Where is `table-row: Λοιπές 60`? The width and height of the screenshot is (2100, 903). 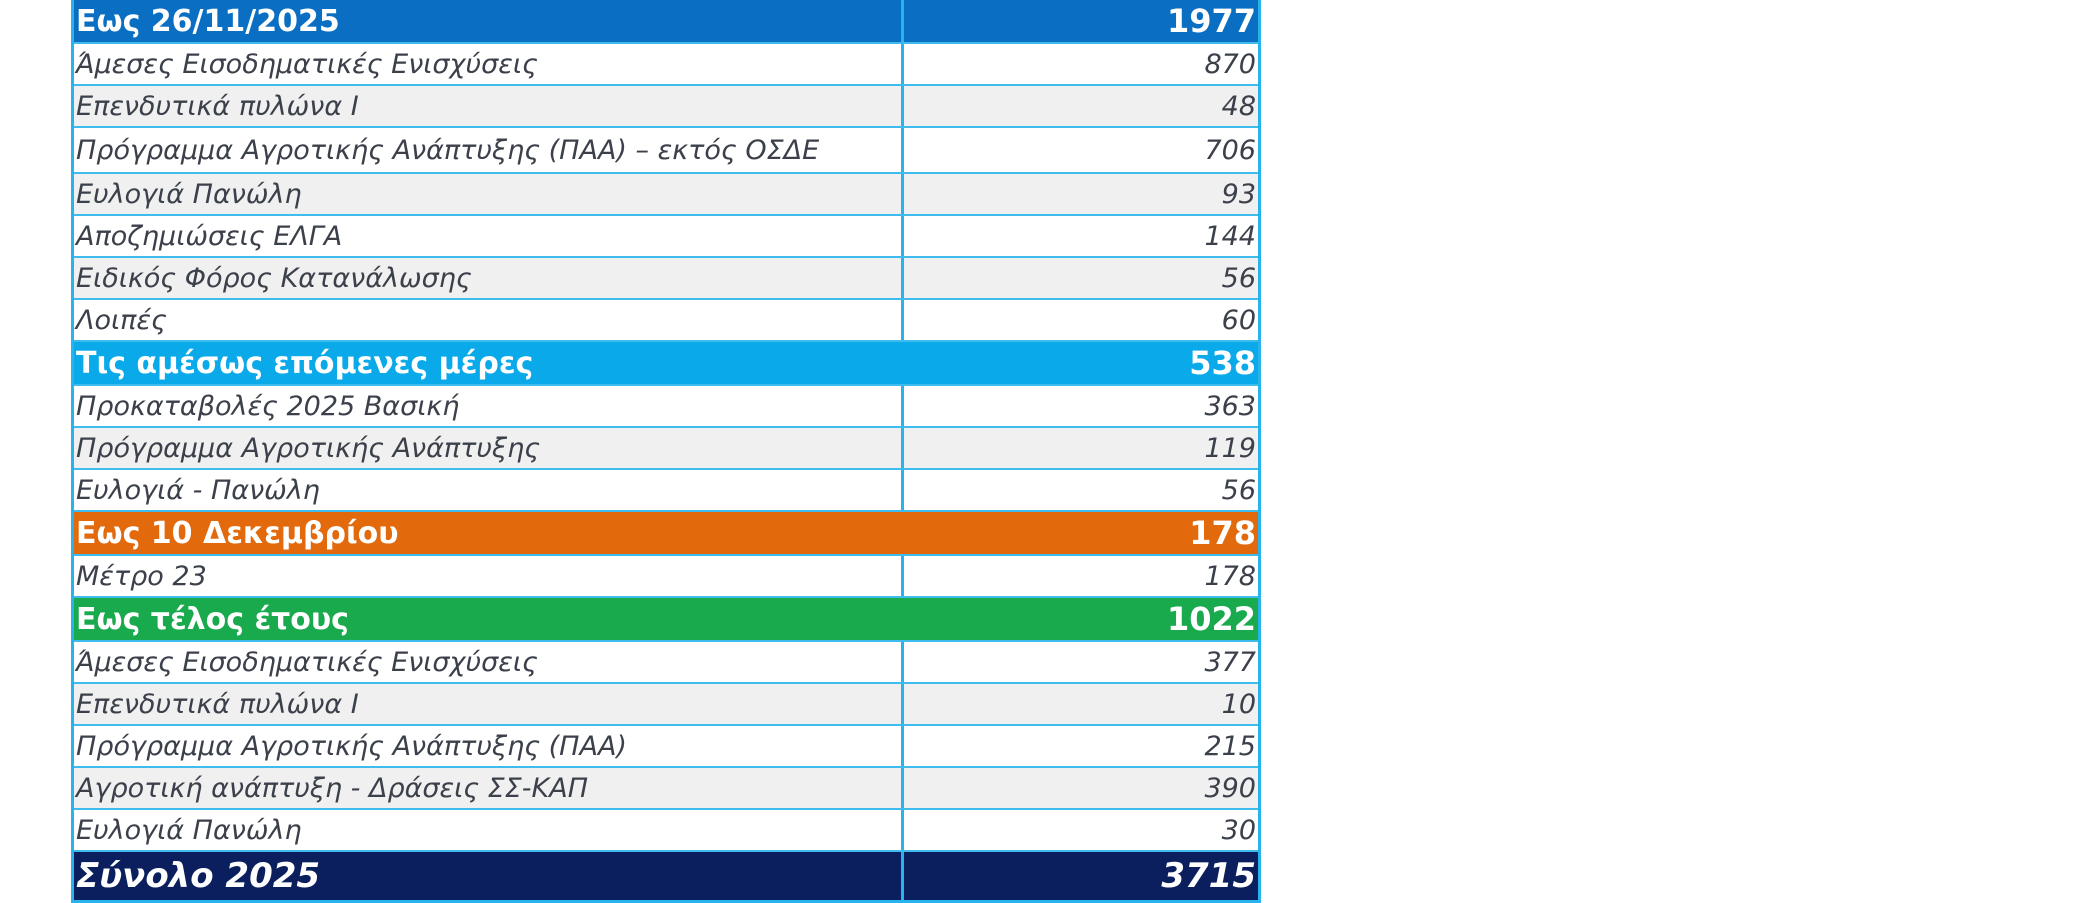
table-row: Λοιπές 60 is located at coordinates (666, 321).